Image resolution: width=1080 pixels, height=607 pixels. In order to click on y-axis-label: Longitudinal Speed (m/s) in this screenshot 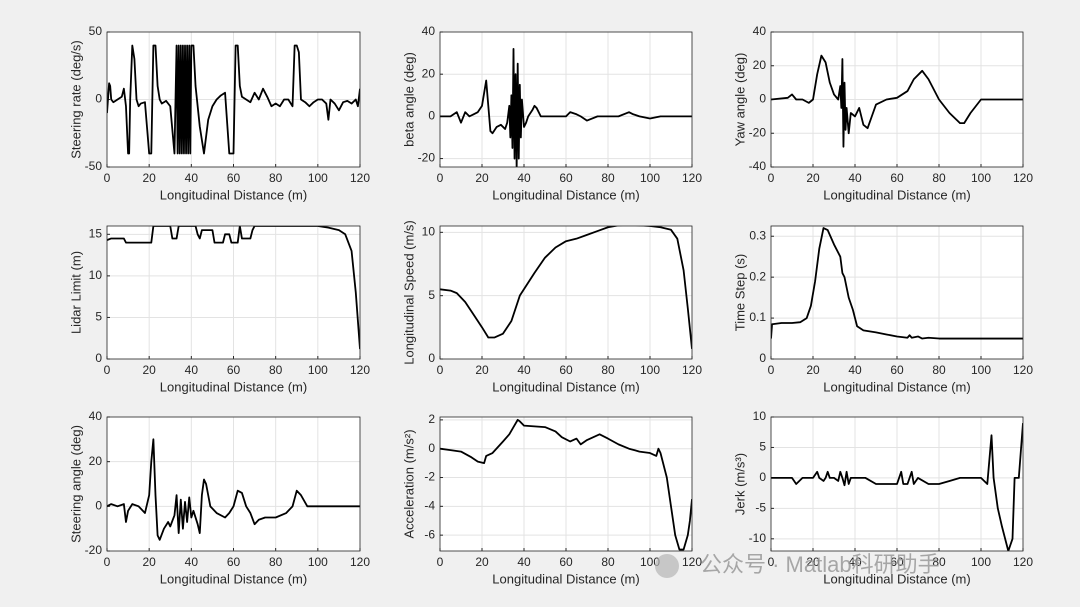, I will do `click(408, 292)`.